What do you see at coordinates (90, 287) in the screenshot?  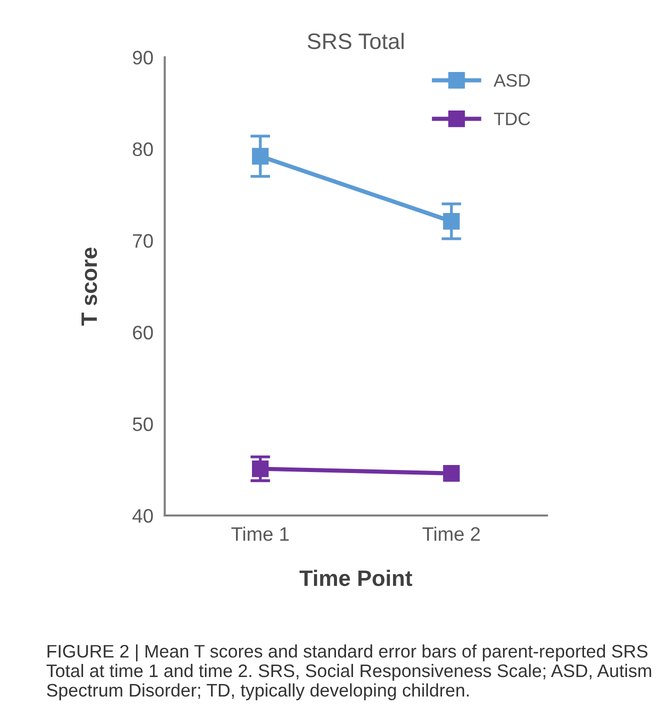 I see `y-axis-title: T score` at bounding box center [90, 287].